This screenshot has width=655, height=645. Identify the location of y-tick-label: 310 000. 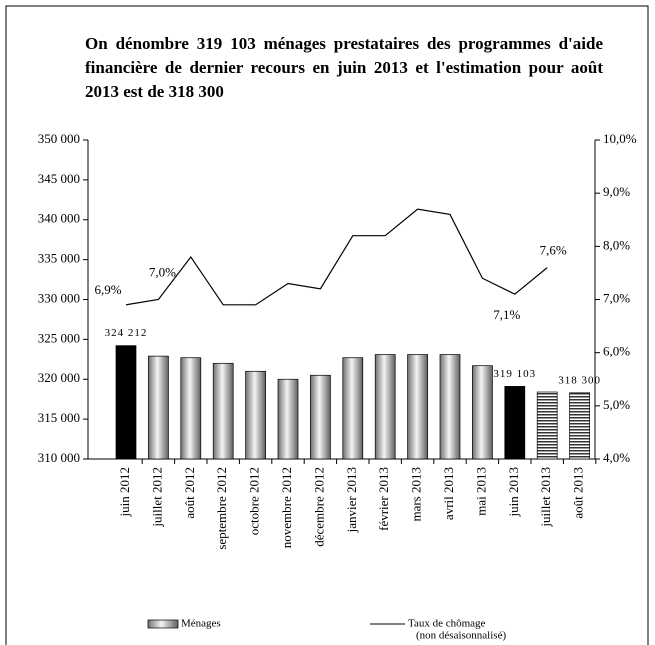
(59, 457).